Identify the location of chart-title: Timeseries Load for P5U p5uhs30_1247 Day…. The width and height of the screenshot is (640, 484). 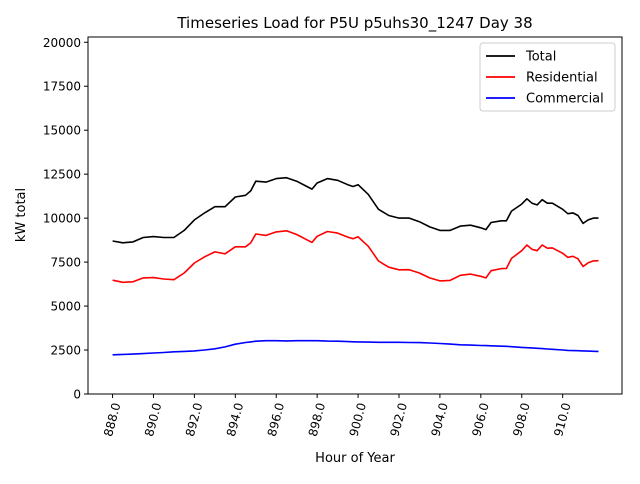
(354, 23).